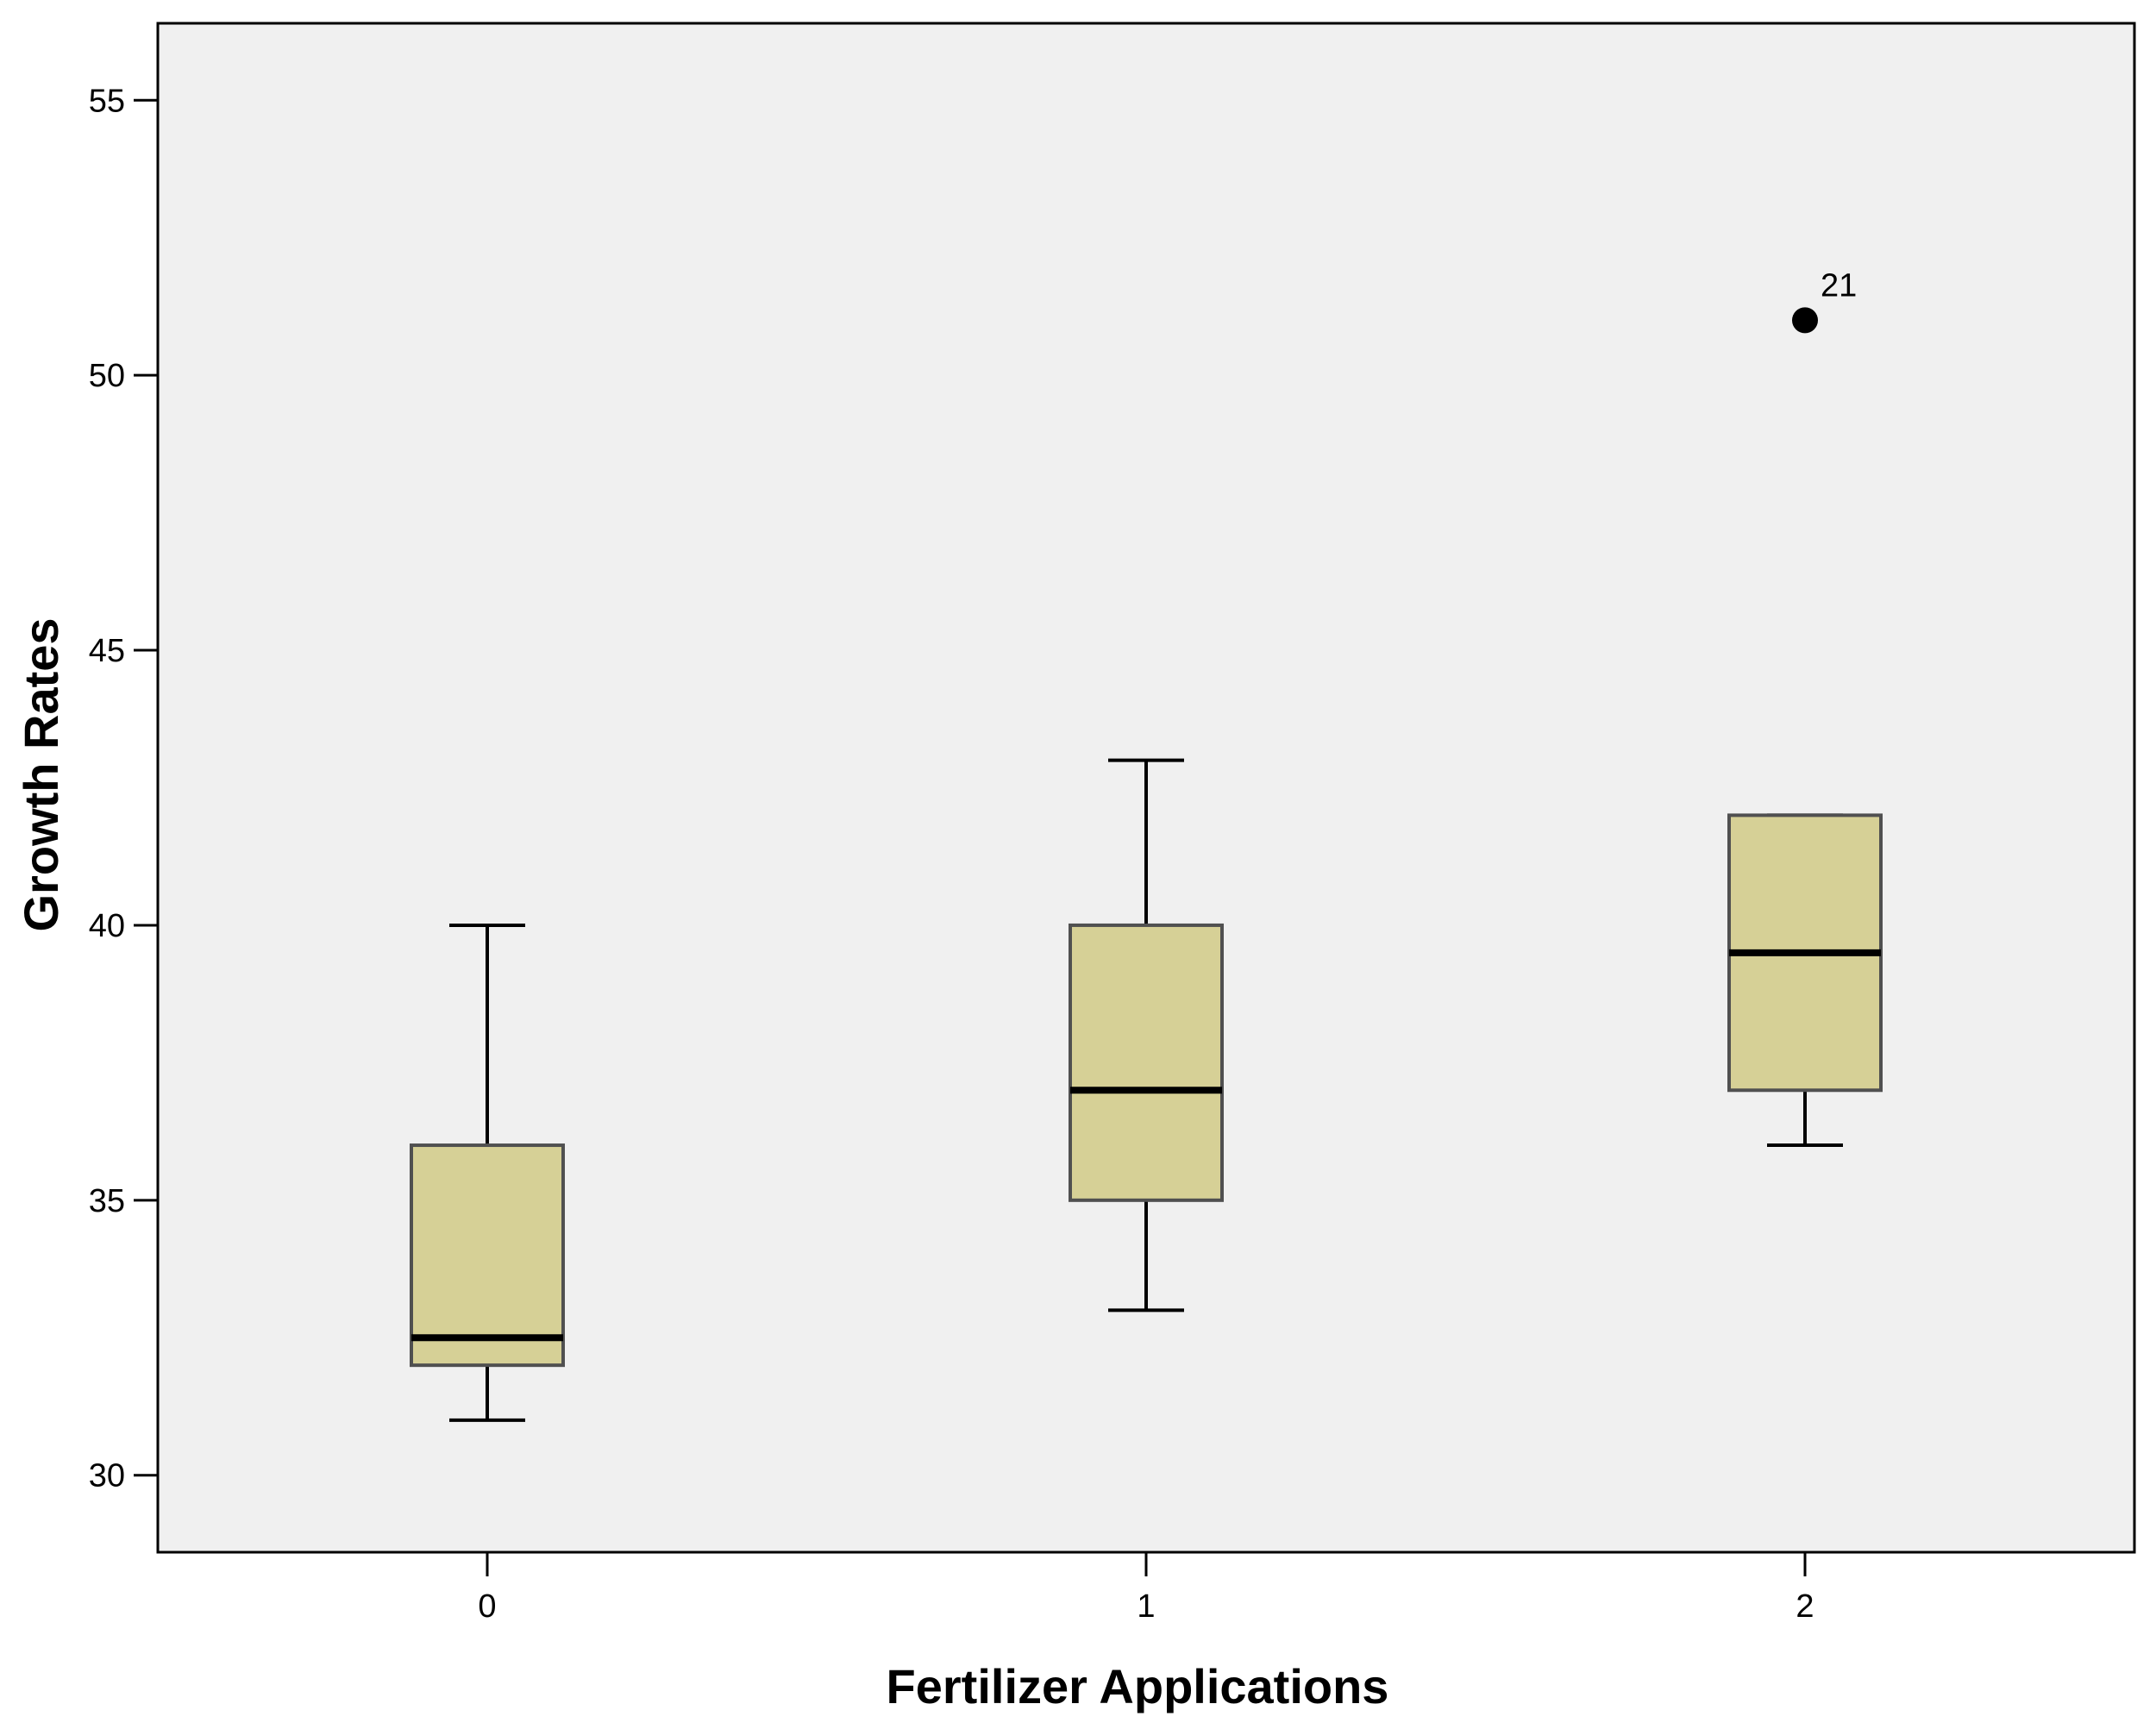  What do you see at coordinates (487, 1607) in the screenshot?
I see `x-tick-label: 0` at bounding box center [487, 1607].